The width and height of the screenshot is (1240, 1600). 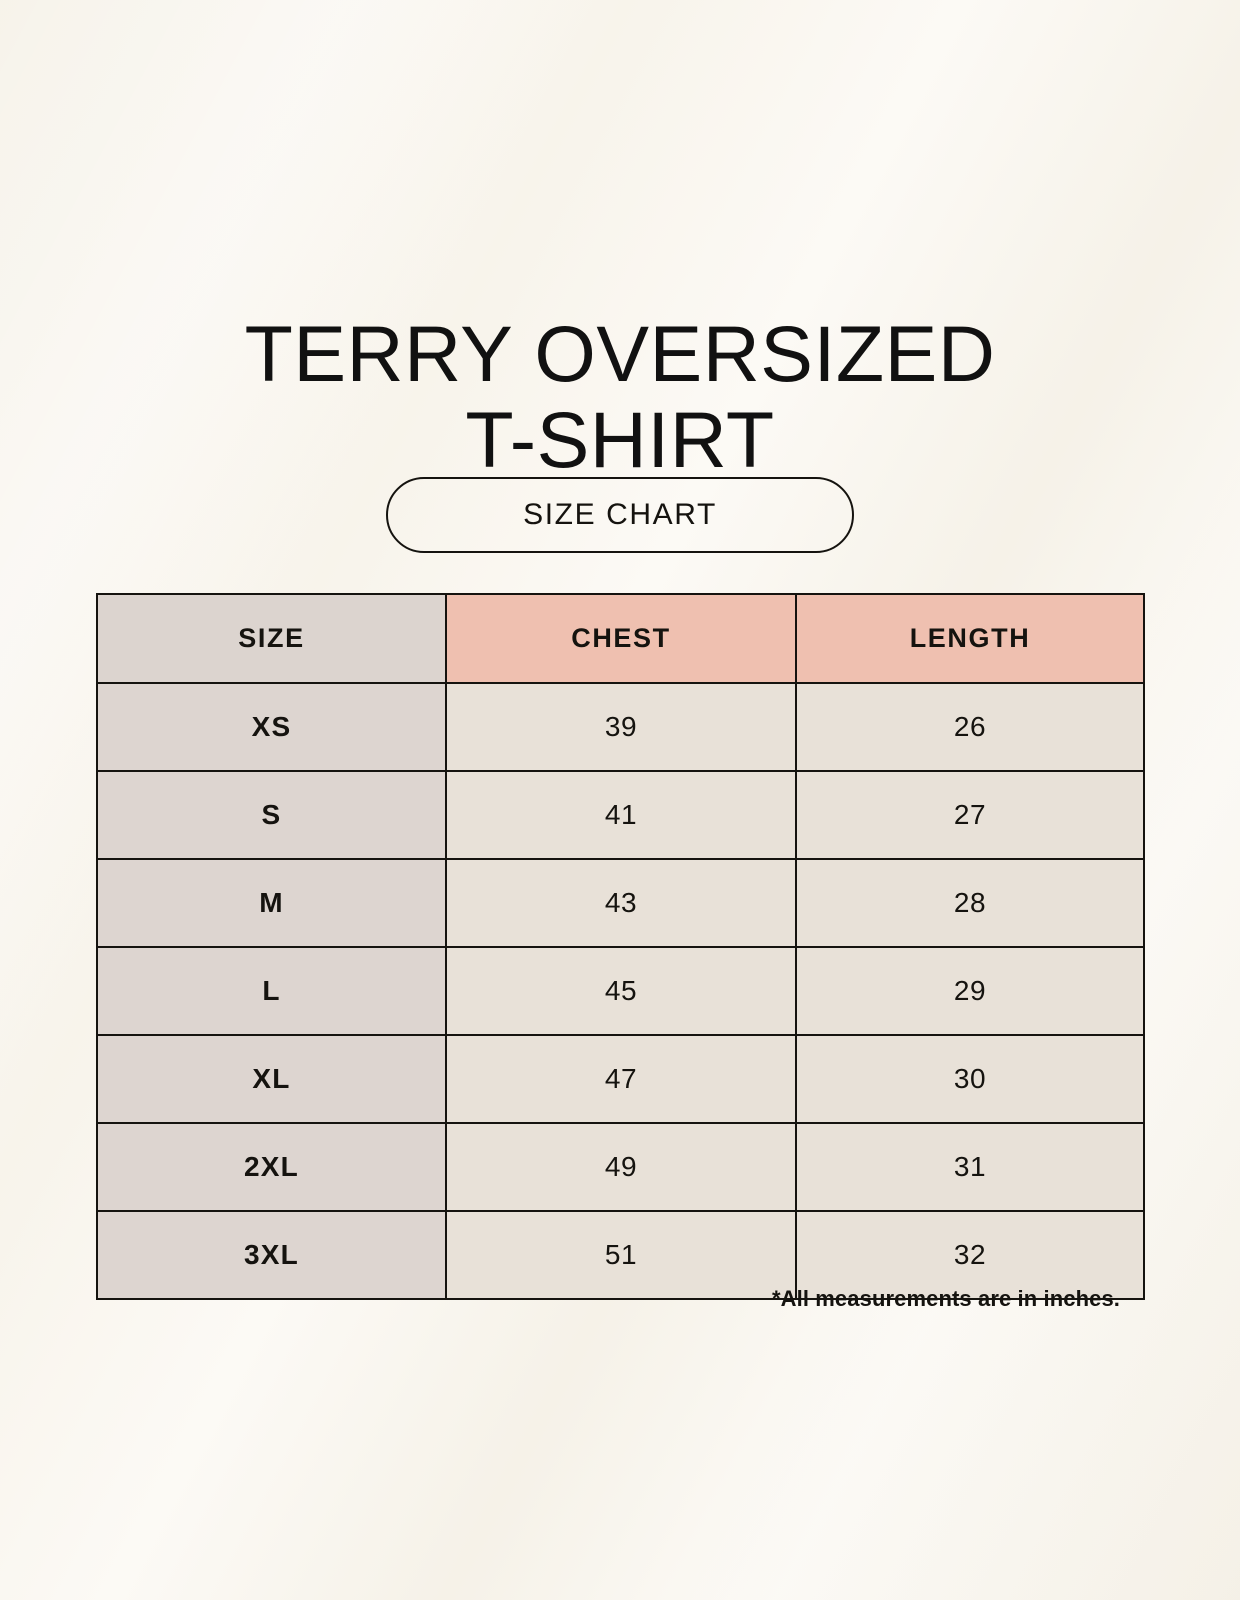 What do you see at coordinates (271, 991) in the screenshot?
I see `cell-size: L` at bounding box center [271, 991].